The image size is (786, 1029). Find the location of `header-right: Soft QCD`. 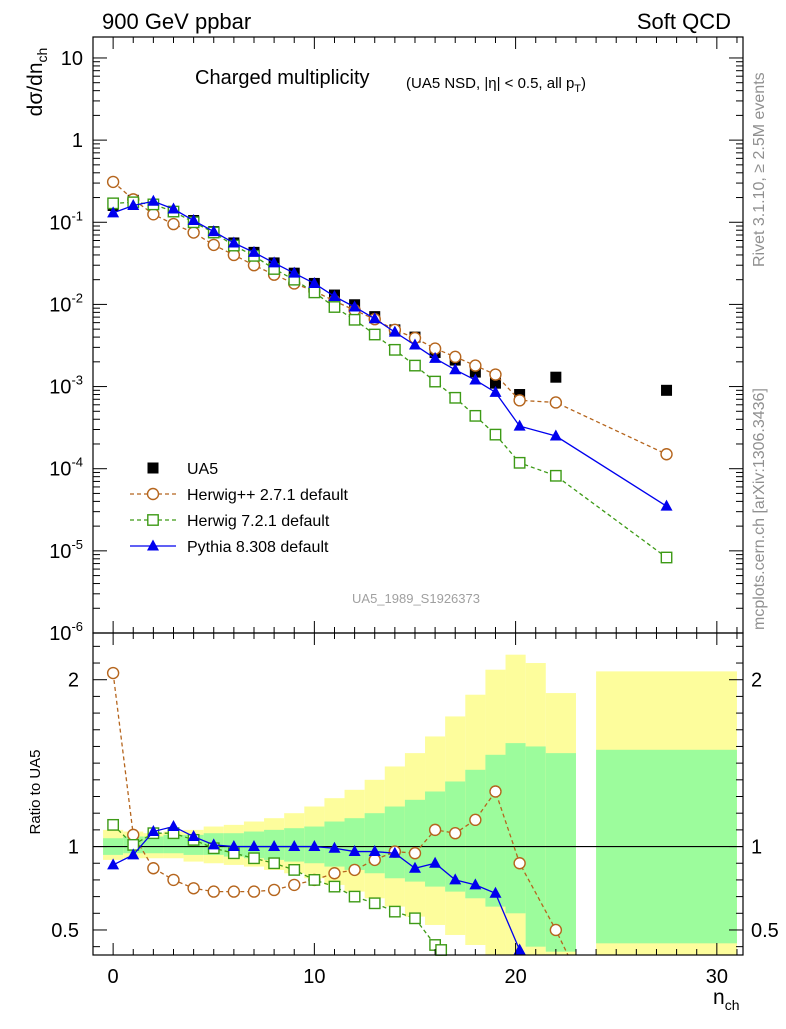

header-right: Soft QCD is located at coordinates (684, 21).